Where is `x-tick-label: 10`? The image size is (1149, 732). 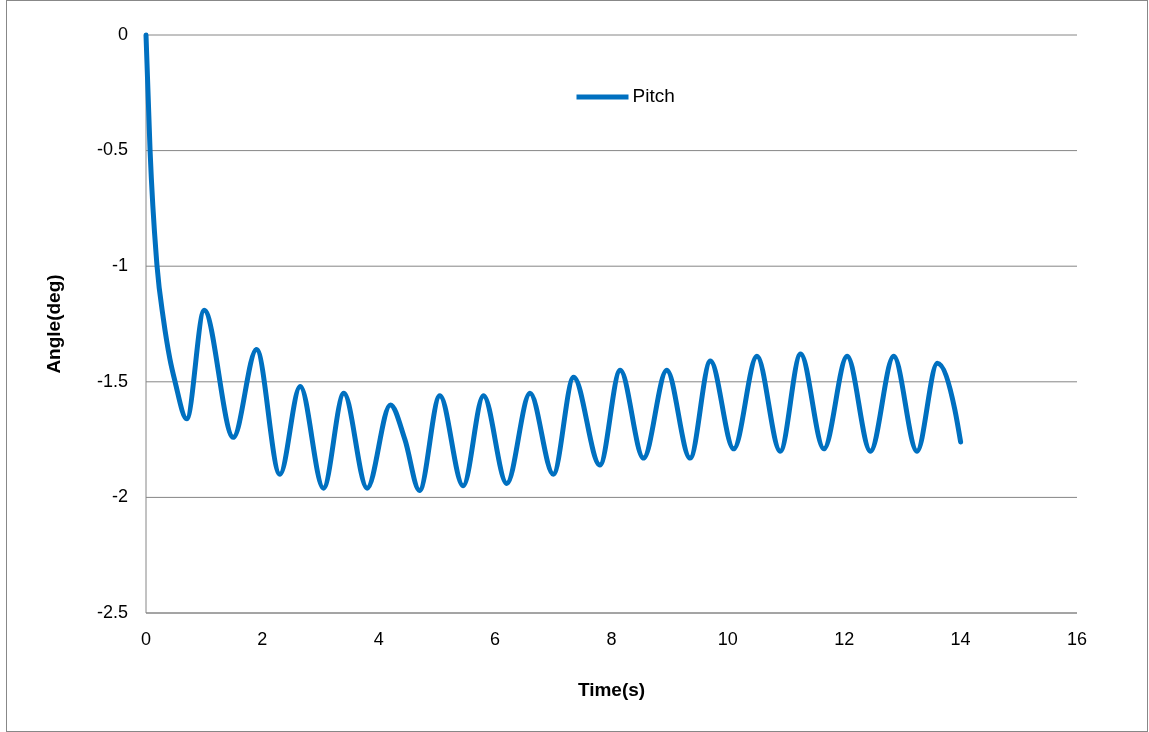 x-tick-label: 10 is located at coordinates (727, 639).